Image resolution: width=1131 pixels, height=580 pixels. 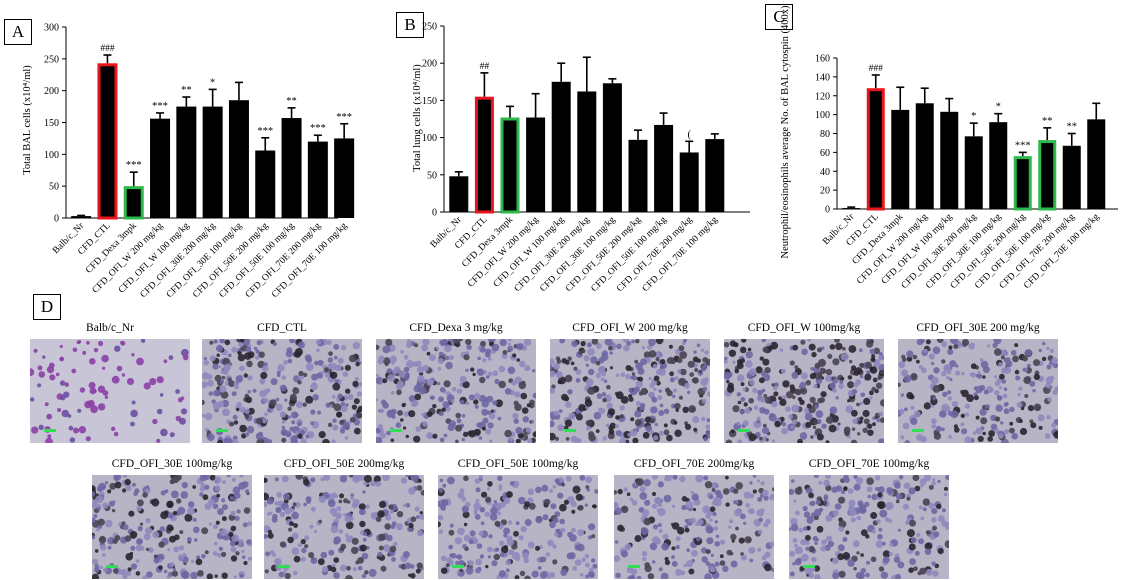 What do you see at coordinates (456, 328) in the screenshot?
I see `micrograph-caption: CFD_Dexa 3 mg/kg` at bounding box center [456, 328].